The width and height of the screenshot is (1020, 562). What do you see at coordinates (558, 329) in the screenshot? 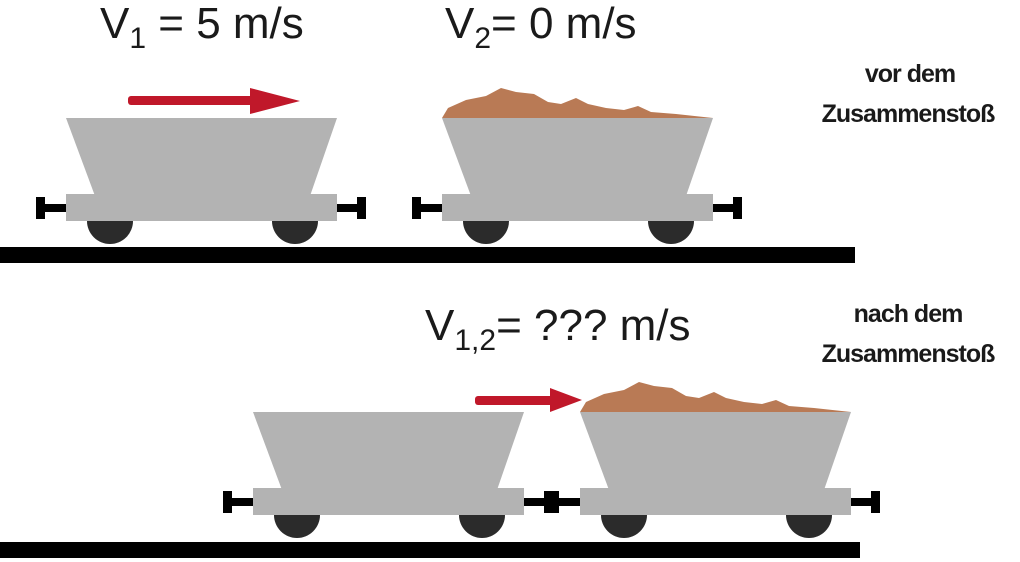
I see `v12-label: V1,2= ??? m/s` at bounding box center [558, 329].